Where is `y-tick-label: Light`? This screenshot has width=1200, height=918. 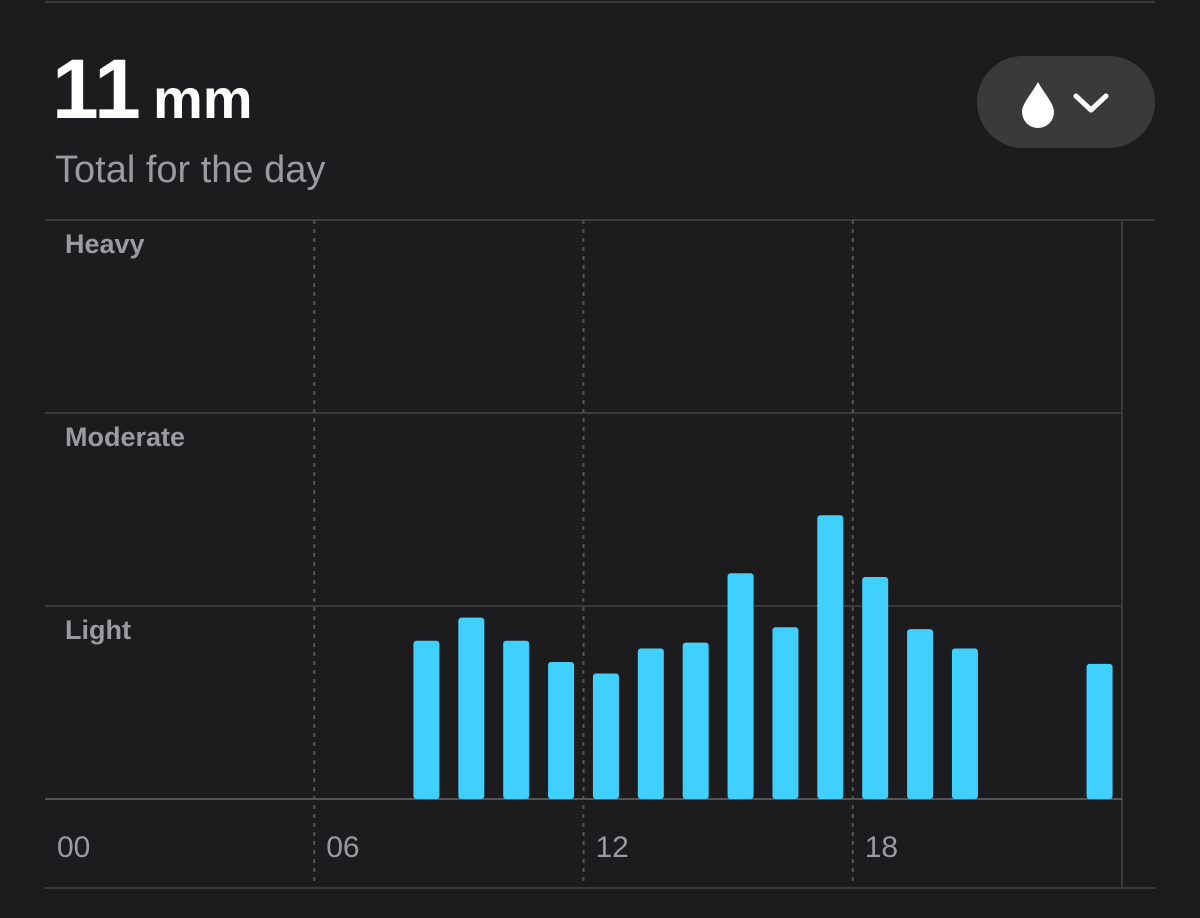 y-tick-label: Light is located at coordinates (98, 630).